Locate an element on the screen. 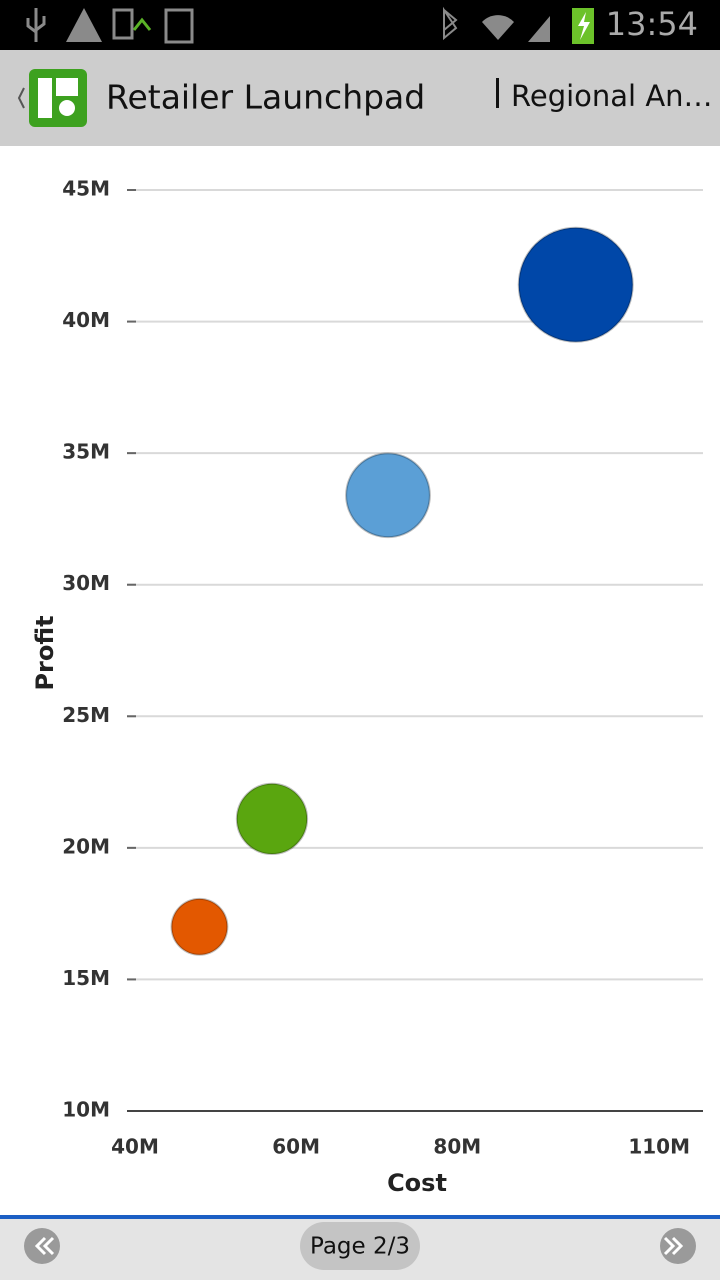 The image size is (720, 1284). page-label: Page 2/3 is located at coordinates (360, 1247).